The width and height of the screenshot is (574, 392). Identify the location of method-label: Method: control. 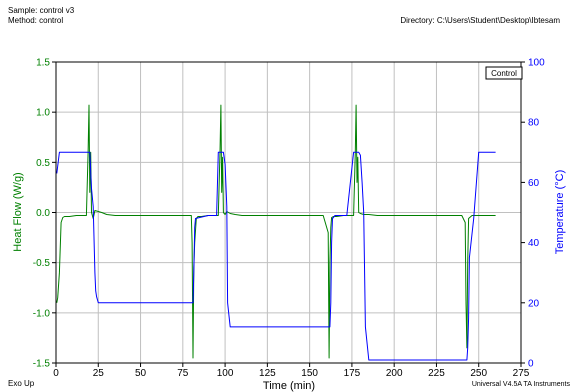
(36, 20).